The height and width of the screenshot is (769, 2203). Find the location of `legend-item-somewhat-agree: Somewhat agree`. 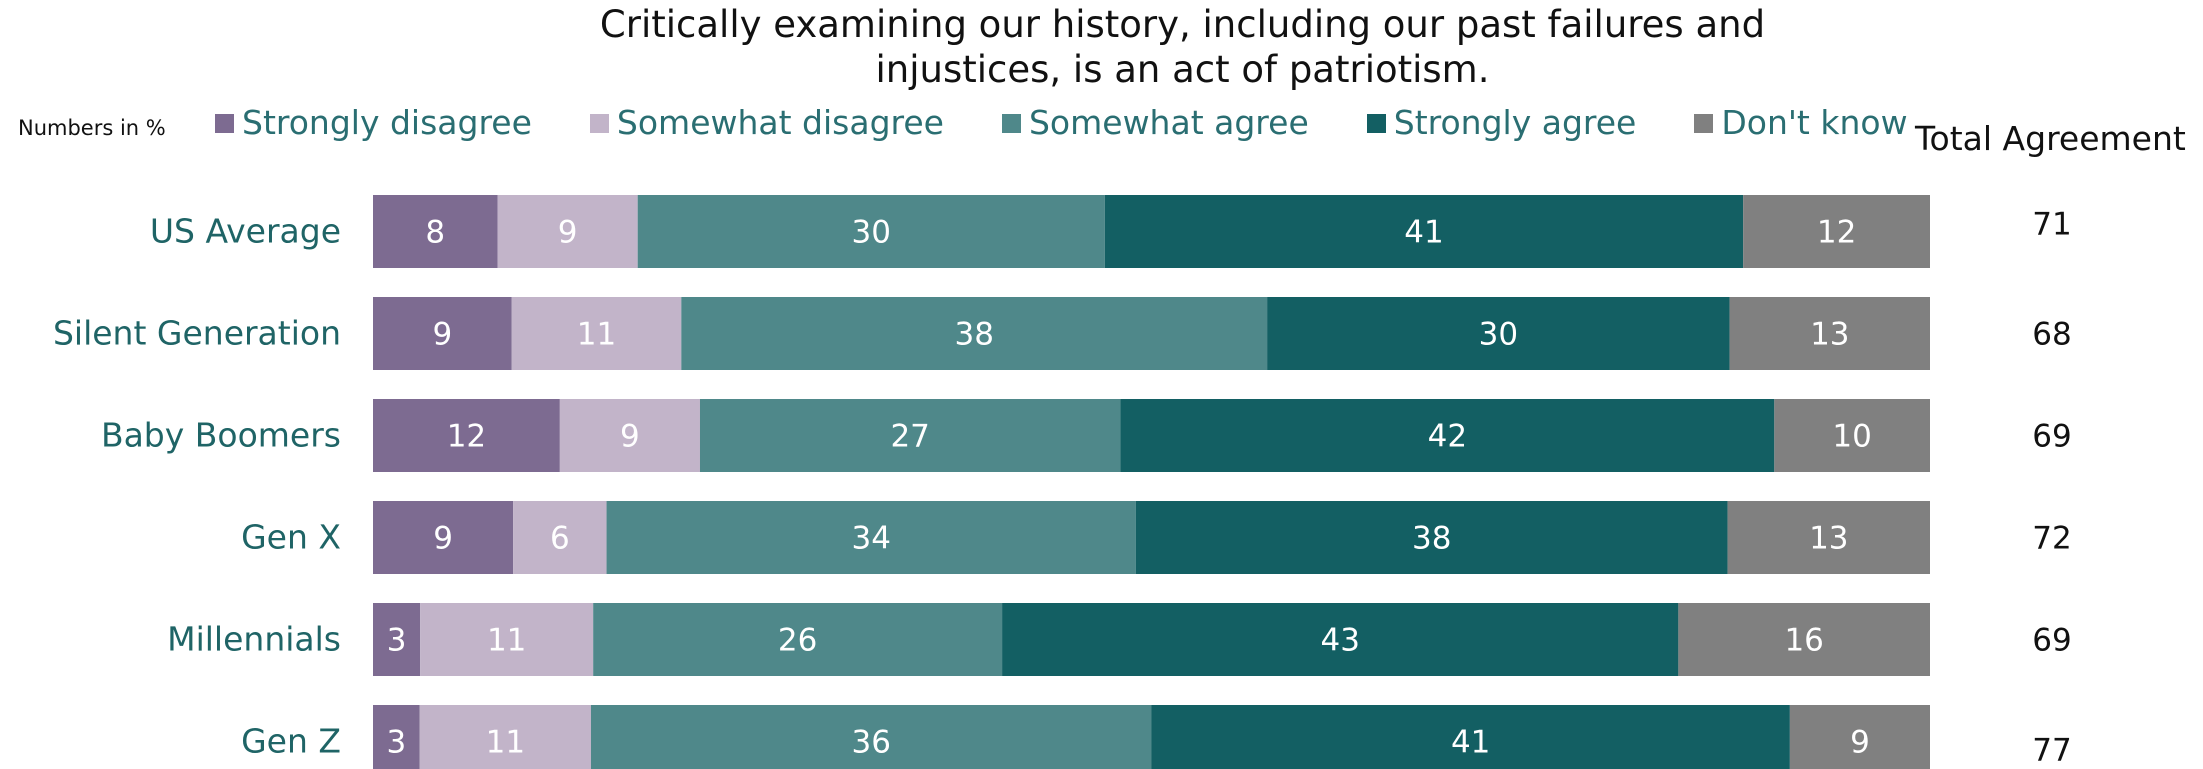

legend-item-somewhat-agree: Somewhat agree is located at coordinates (1155, 123).